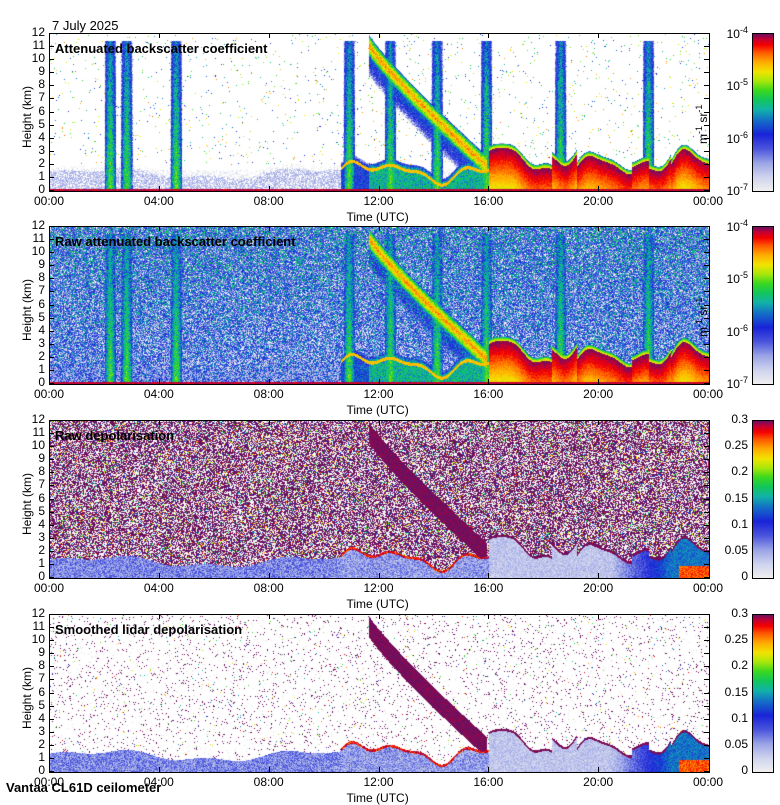  What do you see at coordinates (85, 25) in the screenshot?
I see `date-label: 7 July 2025` at bounding box center [85, 25].